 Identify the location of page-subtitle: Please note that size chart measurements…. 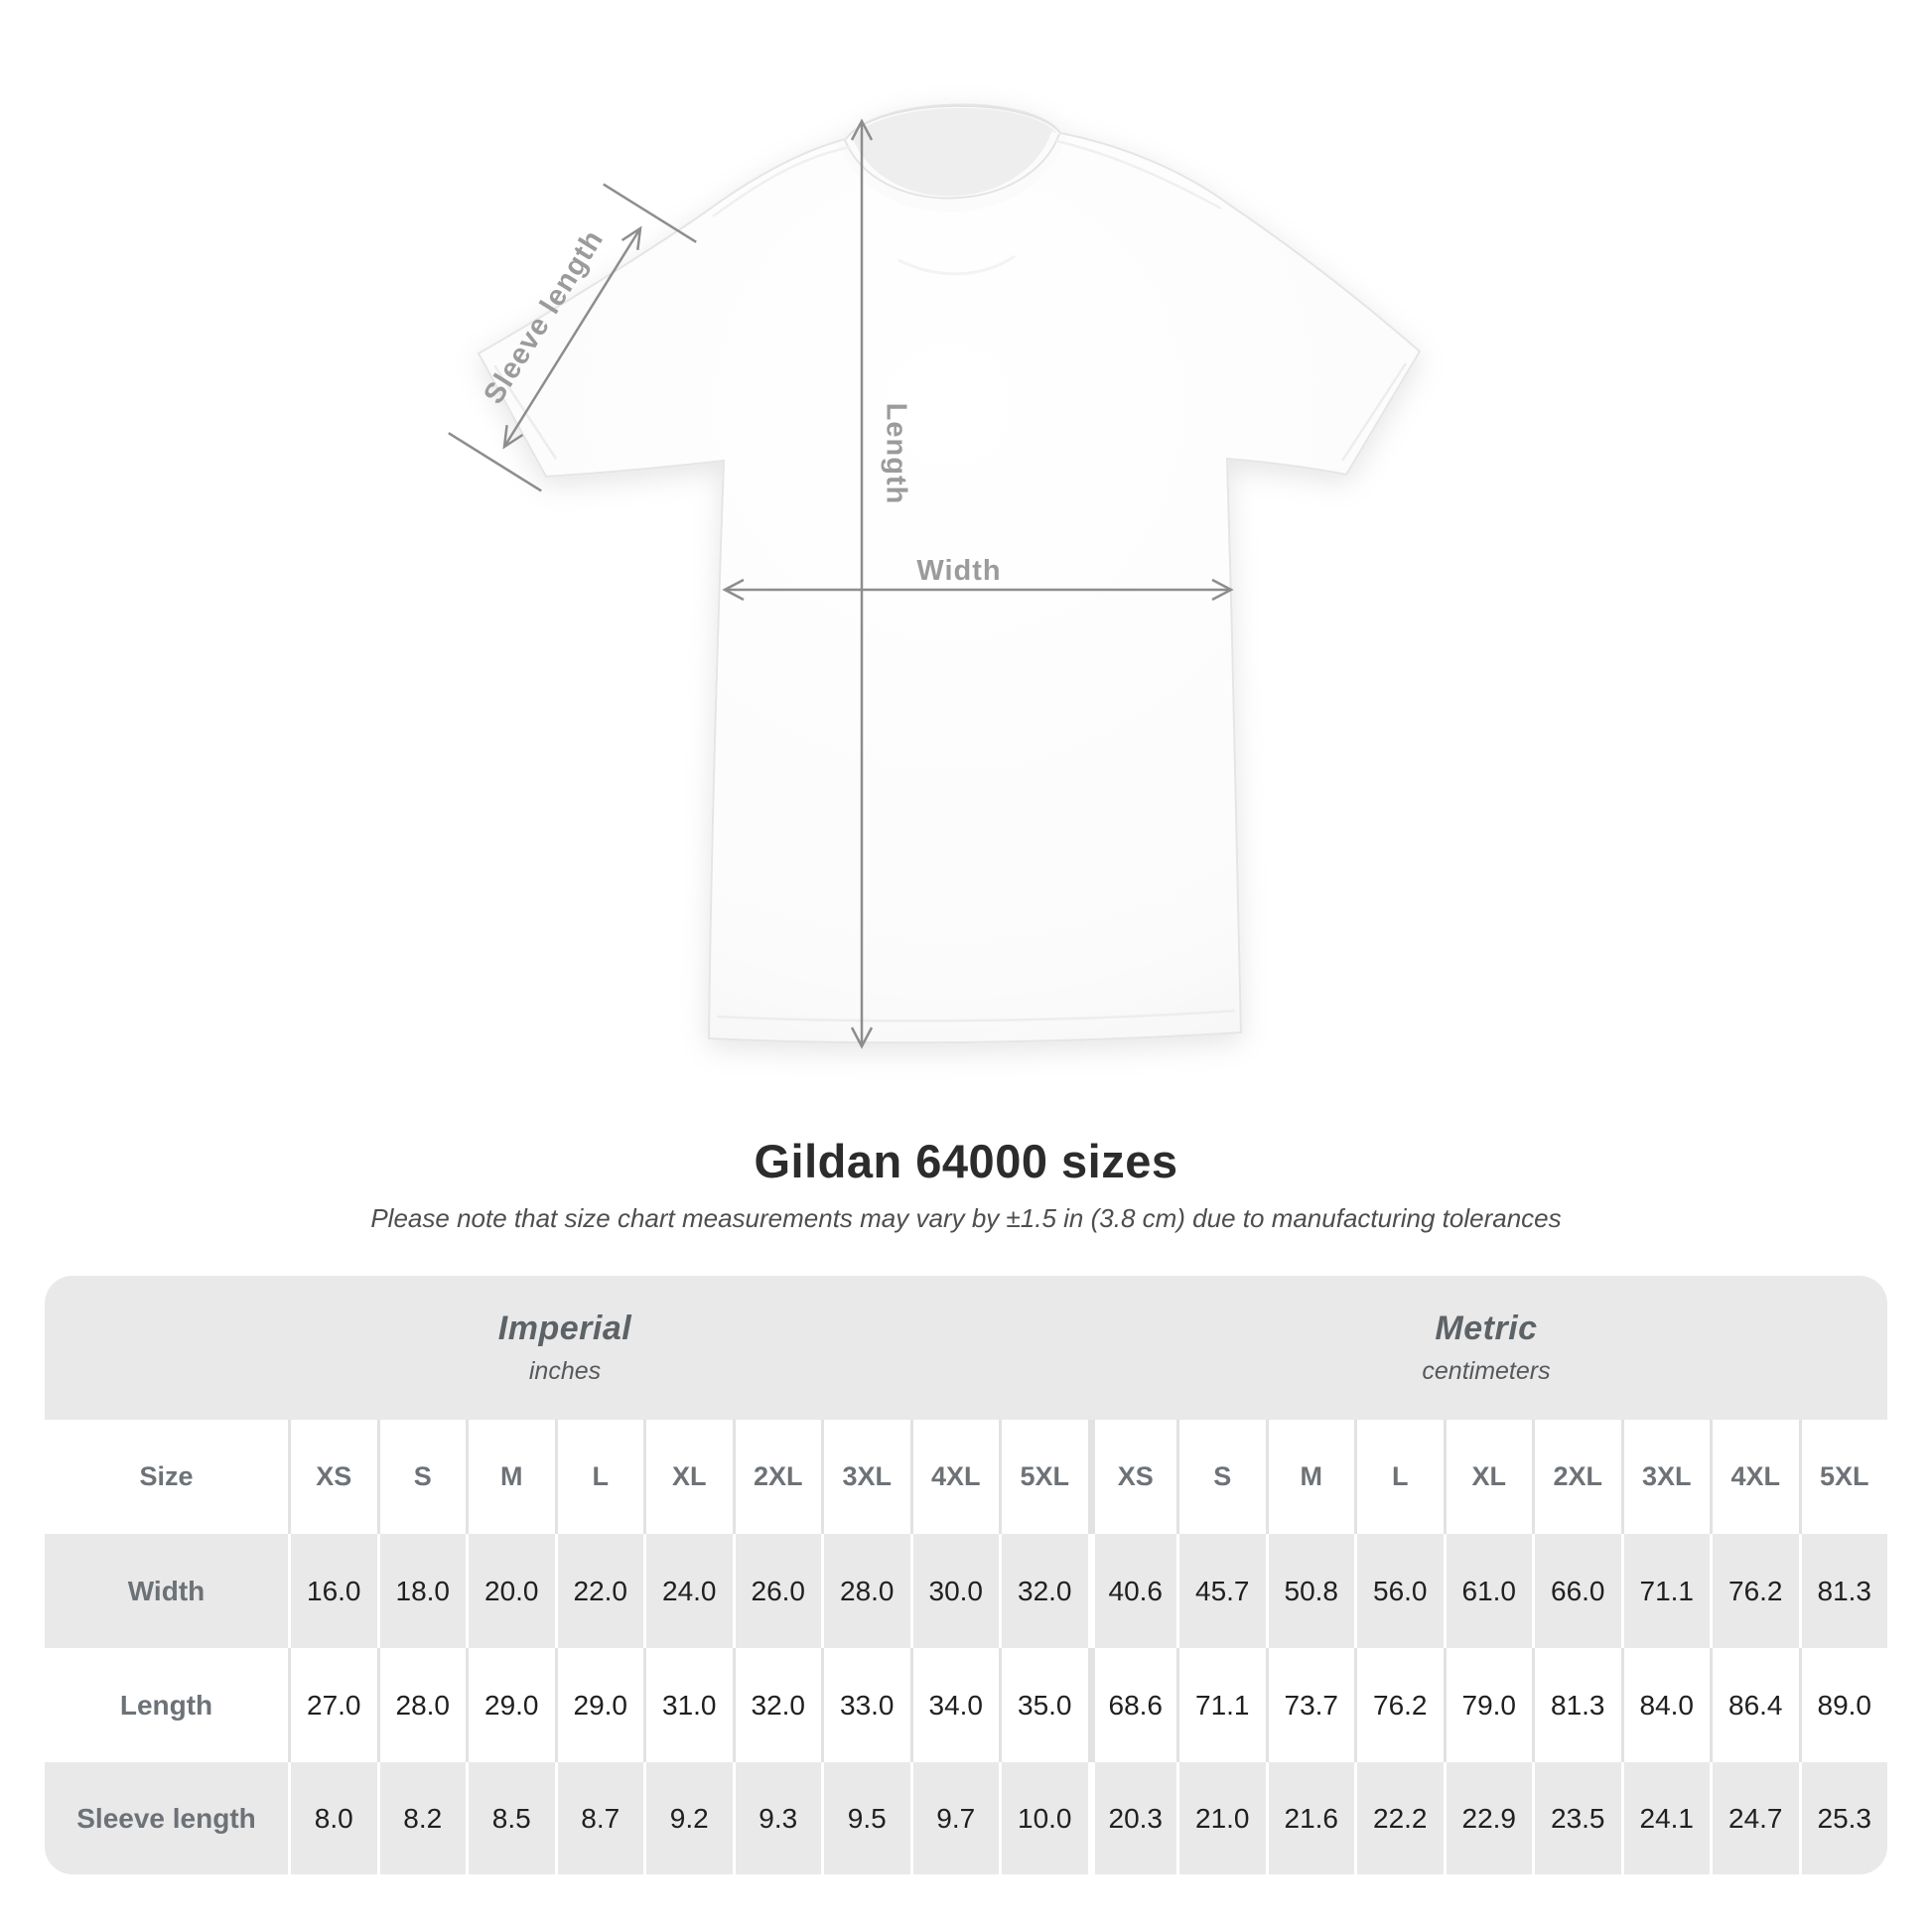
(966, 1218).